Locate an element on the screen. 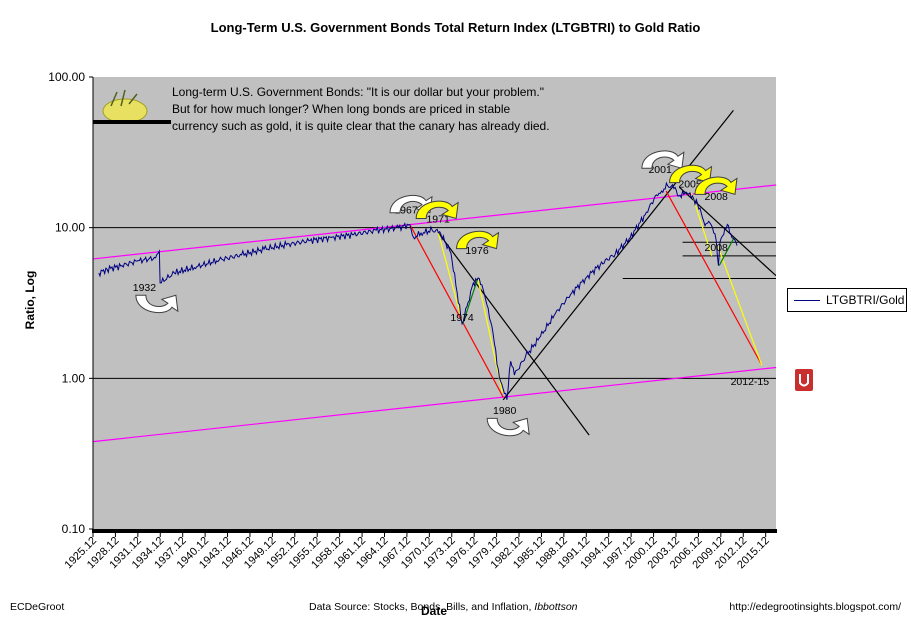 Image resolution: width=911 pixels, height=623 pixels. curved-arrow-2005-icon is located at coordinates (691, 174).